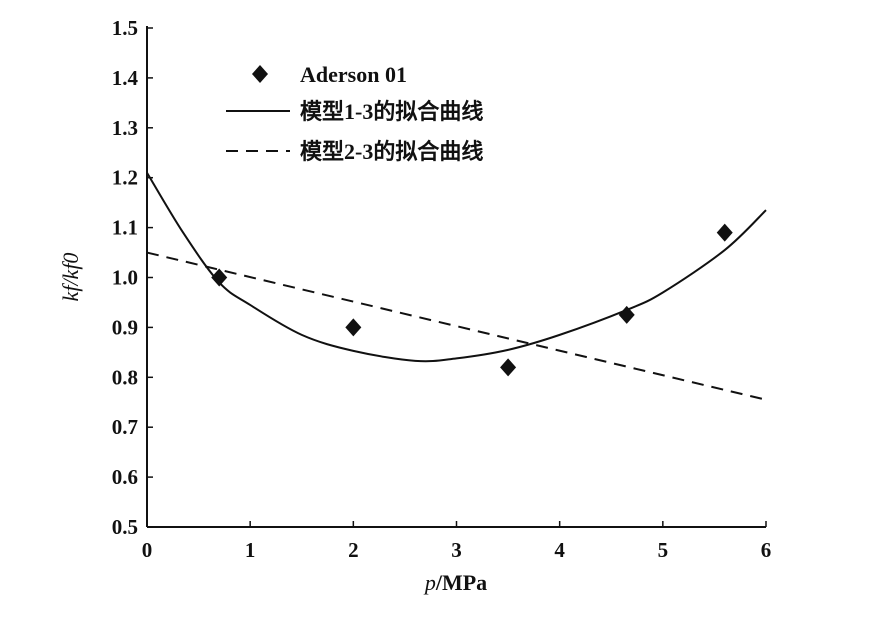  What do you see at coordinates (125, 527) in the screenshot?
I see `y-tick-label: 0.5` at bounding box center [125, 527].